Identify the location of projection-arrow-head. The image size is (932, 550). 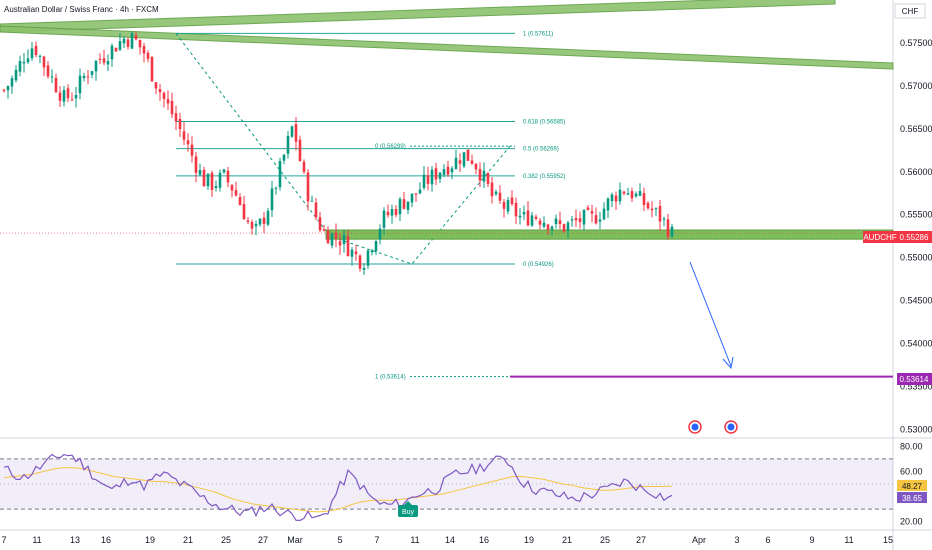
(728, 363).